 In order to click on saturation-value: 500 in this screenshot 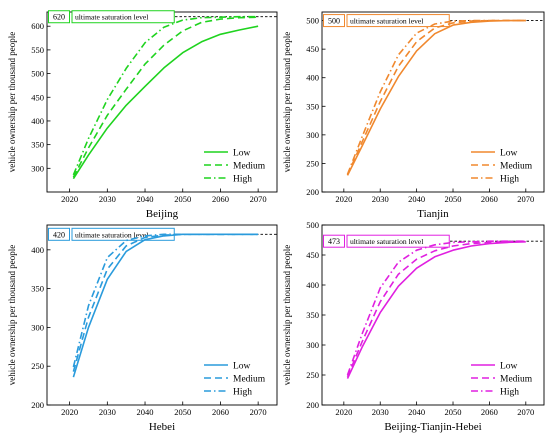, I will do `click(334, 21)`.